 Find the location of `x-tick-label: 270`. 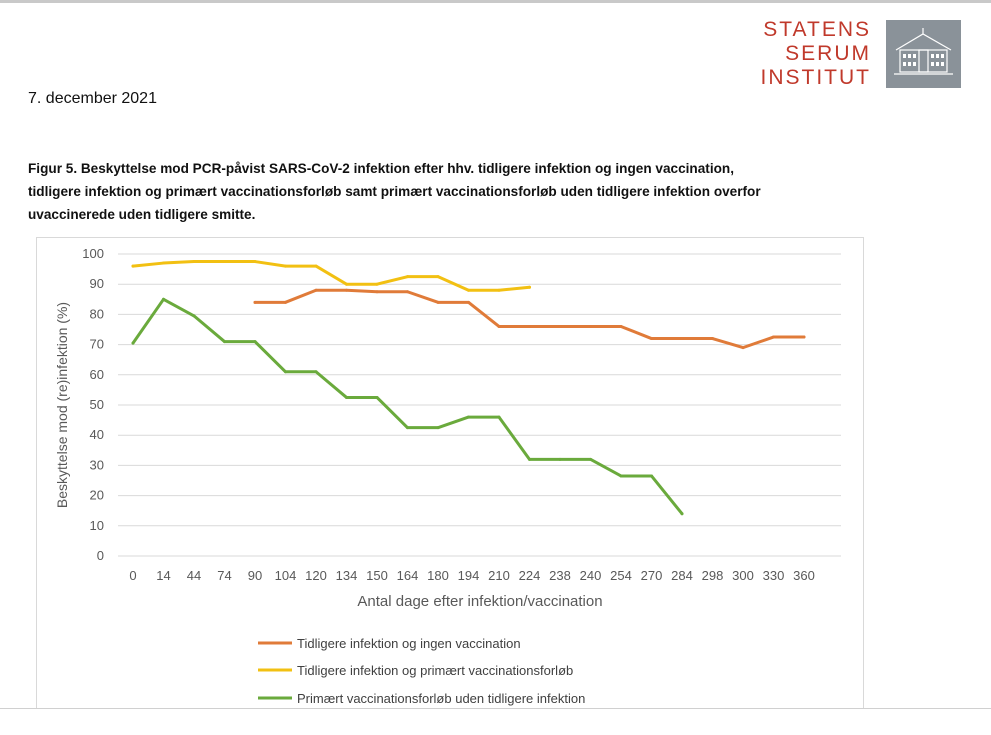

x-tick-label: 270 is located at coordinates (652, 575).